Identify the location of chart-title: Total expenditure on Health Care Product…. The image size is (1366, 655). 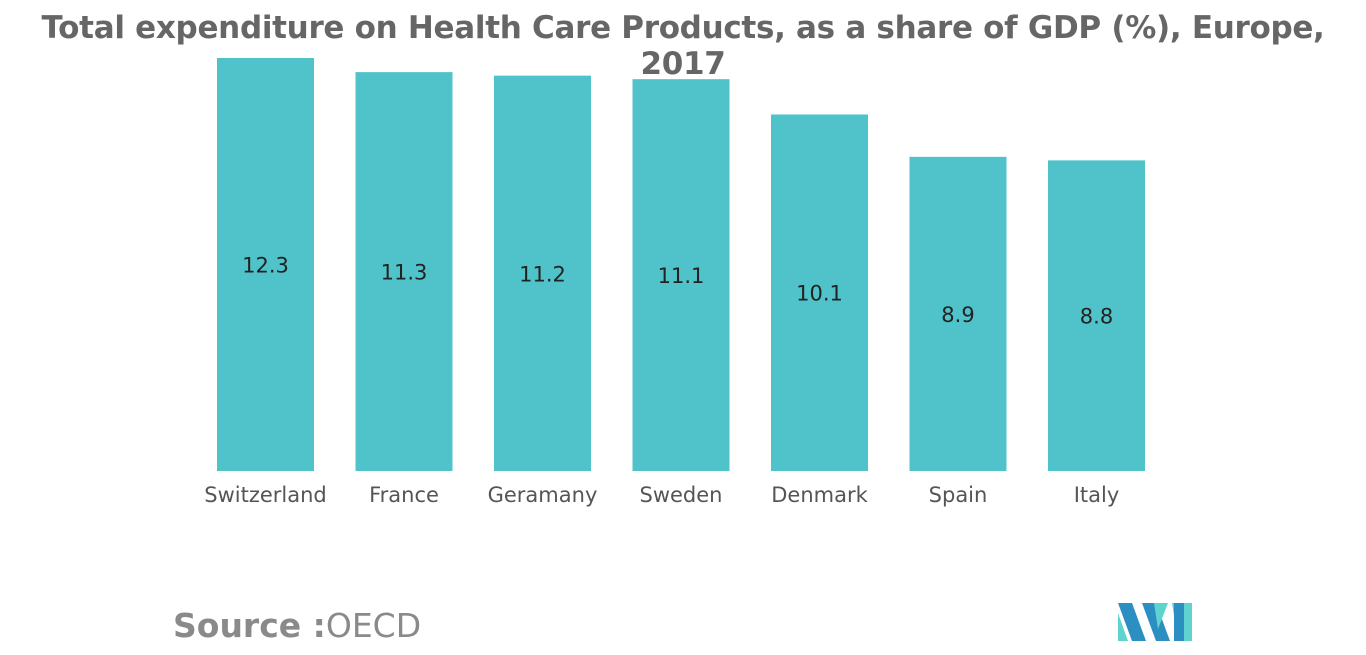
(683, 46).